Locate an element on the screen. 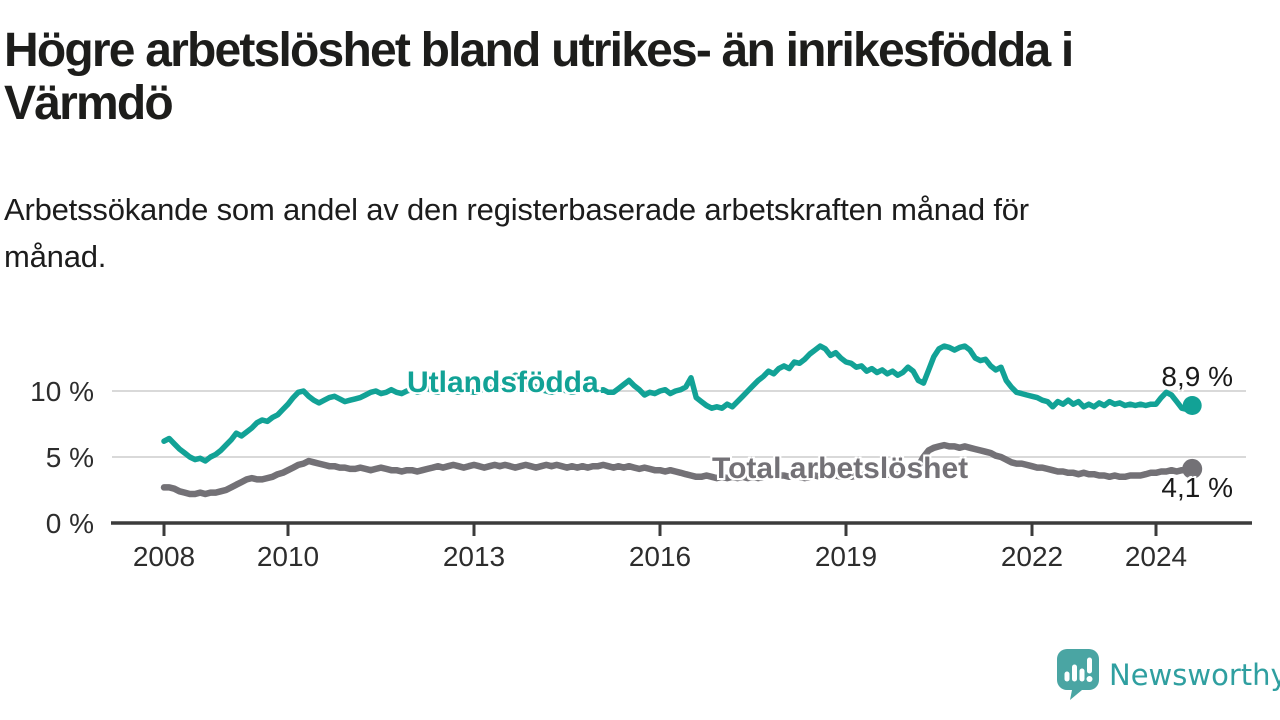 This screenshot has height=720, width=1280. x-tick-label: 2019 is located at coordinates (846, 556).